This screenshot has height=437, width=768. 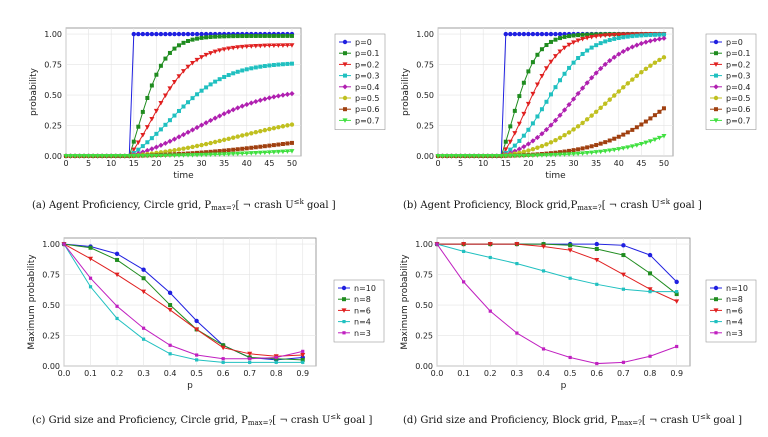 What do you see at coordinates (425, 34) in the screenshot?
I see `y-tick-label: 1.00` at bounding box center [425, 34].